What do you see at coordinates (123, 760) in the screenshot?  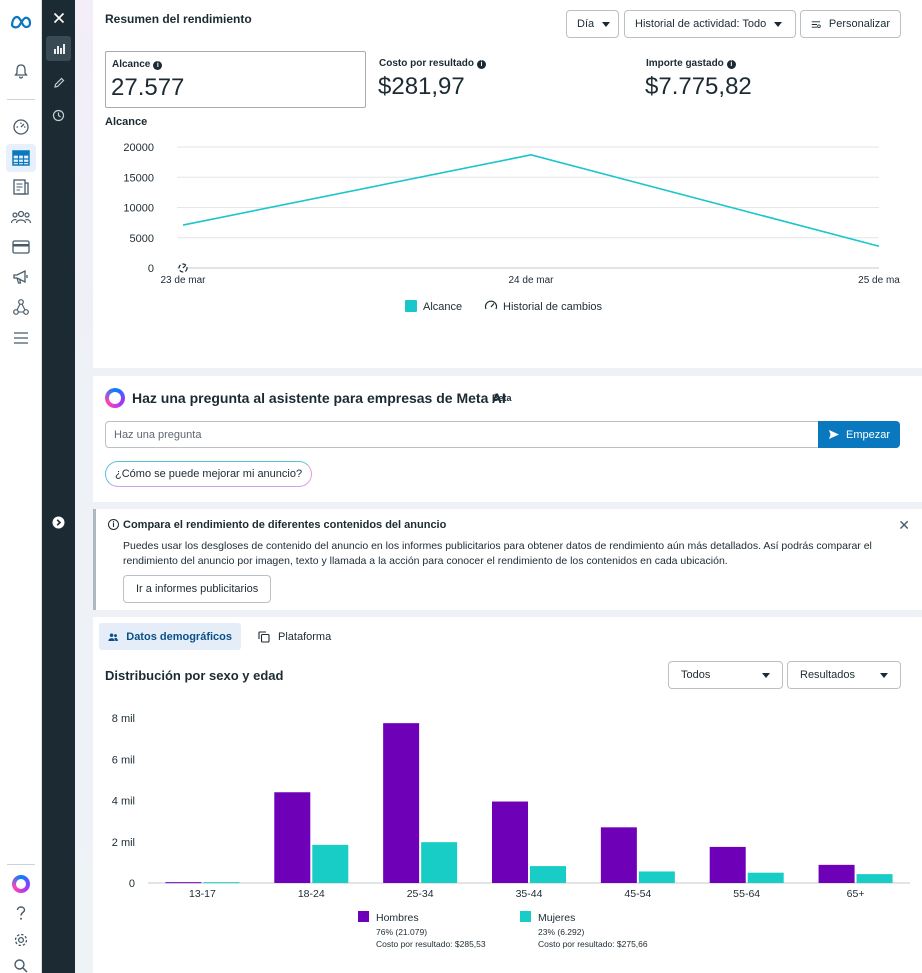 I see `y-tick-label: 6 mil` at bounding box center [123, 760].